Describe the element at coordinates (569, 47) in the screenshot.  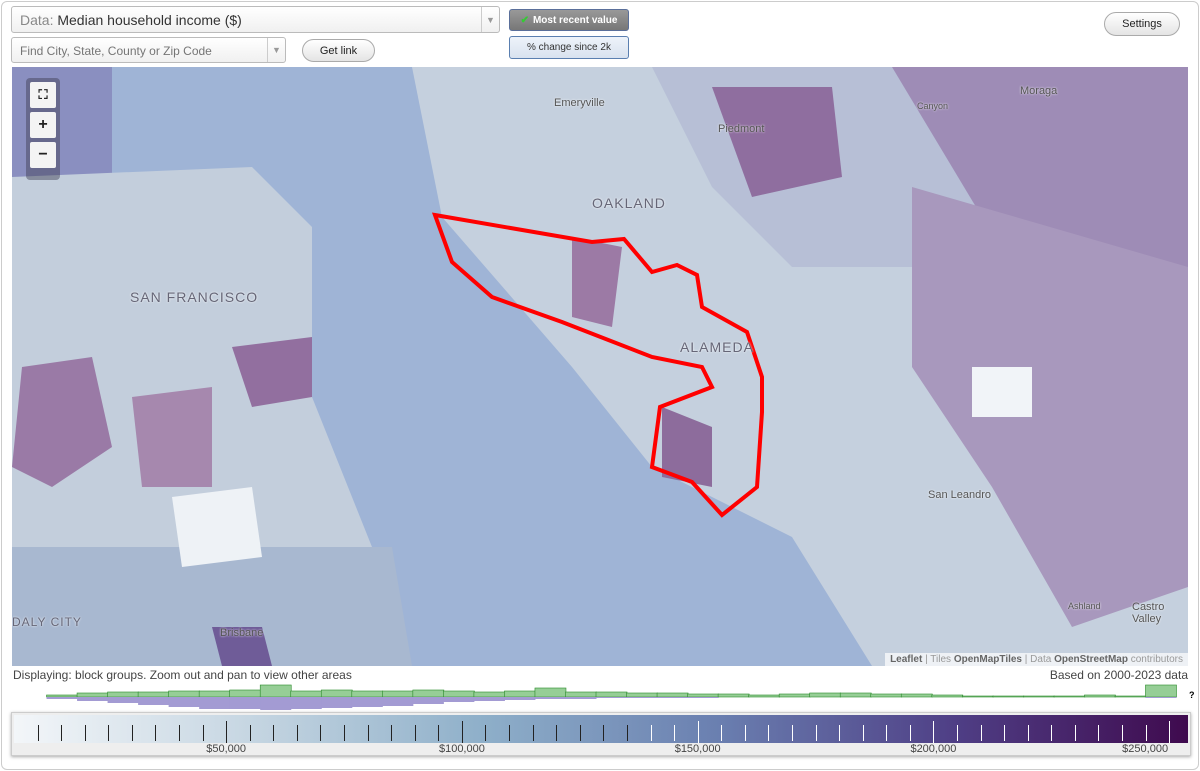
I see `pct-change-toggle: % change since 2k` at that location.